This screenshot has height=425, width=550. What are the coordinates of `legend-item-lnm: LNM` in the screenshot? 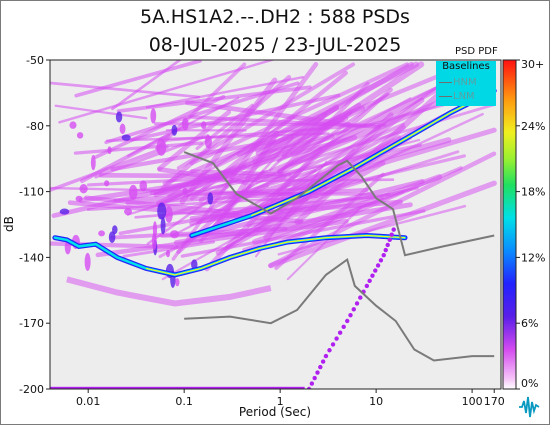 It's located at (457, 96).